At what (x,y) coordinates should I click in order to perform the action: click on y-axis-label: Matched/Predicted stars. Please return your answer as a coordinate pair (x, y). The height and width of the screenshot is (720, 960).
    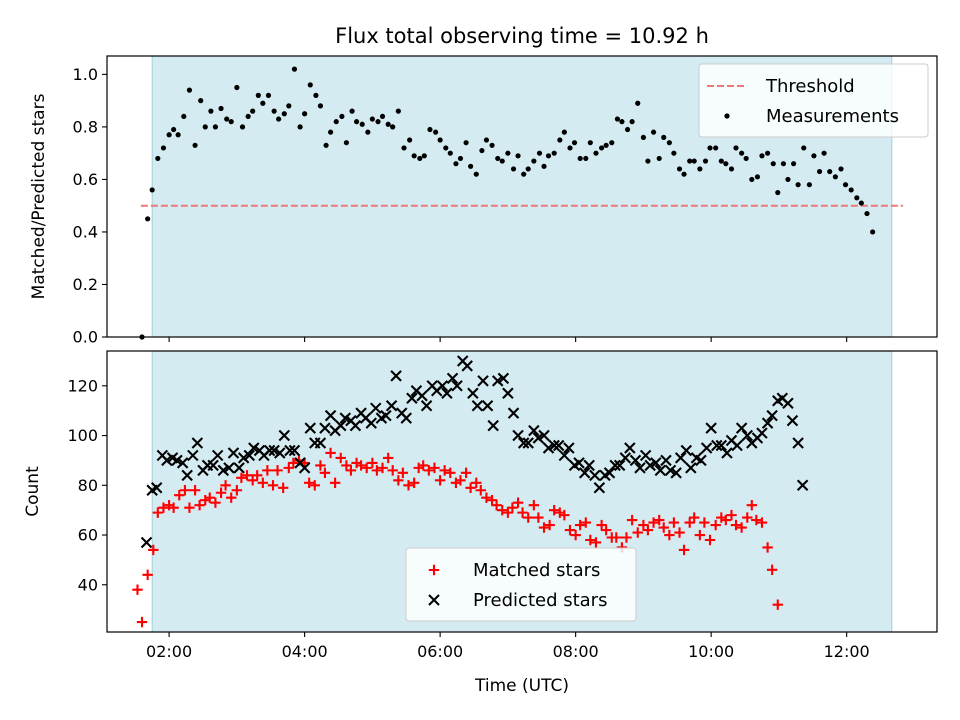
    Looking at the image, I should click on (39, 196).